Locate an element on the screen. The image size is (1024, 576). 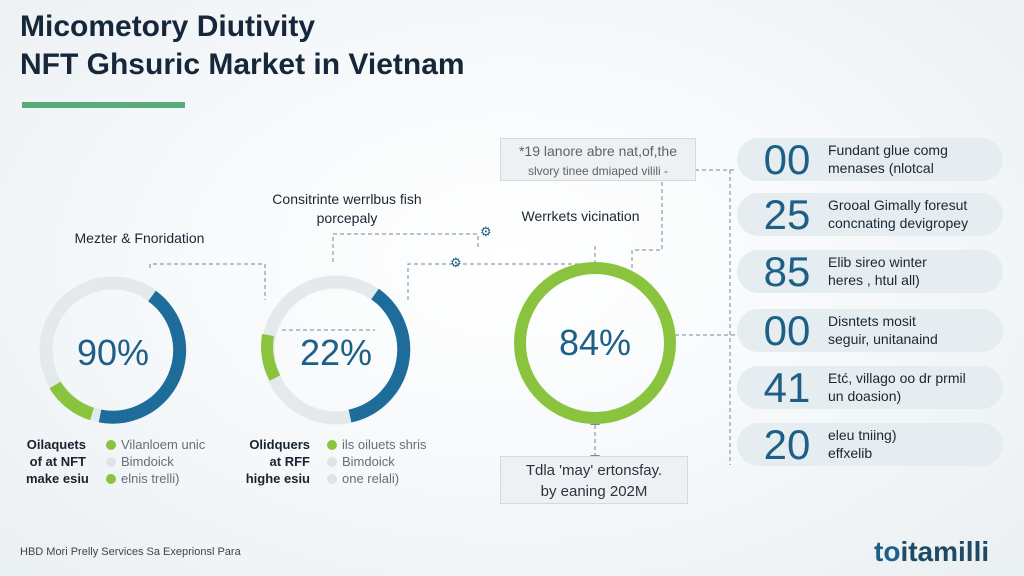
network-icon: ⚙ is located at coordinates (486, 231).